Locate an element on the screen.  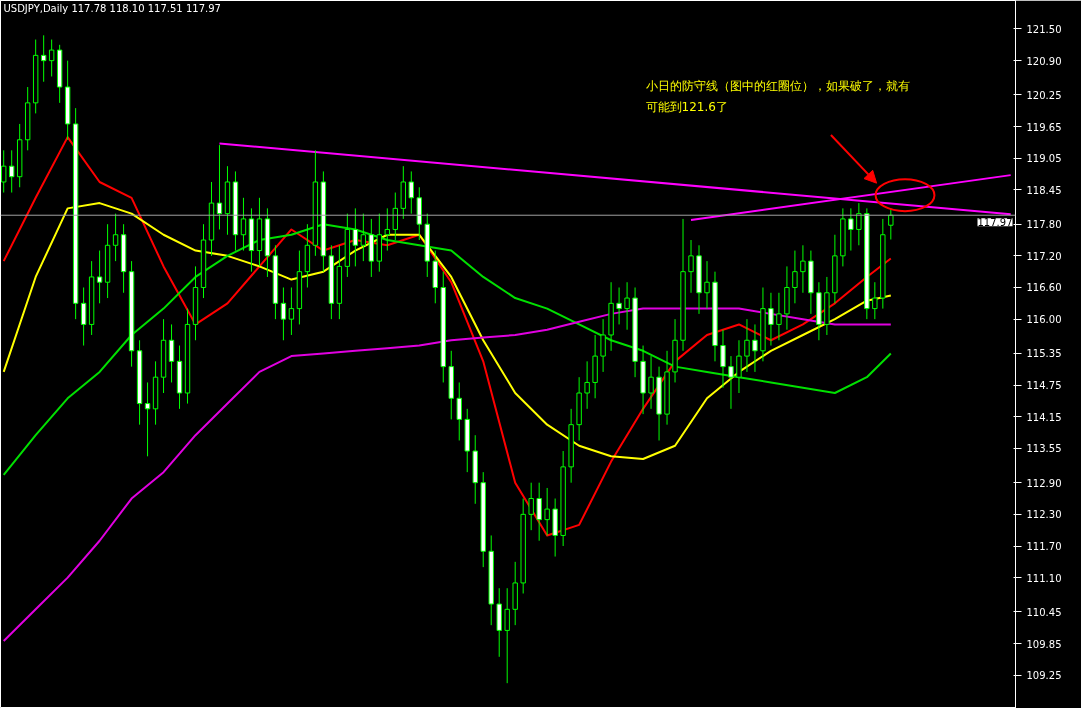
y-tick-label: 115.35 is located at coordinates (1044, 354).